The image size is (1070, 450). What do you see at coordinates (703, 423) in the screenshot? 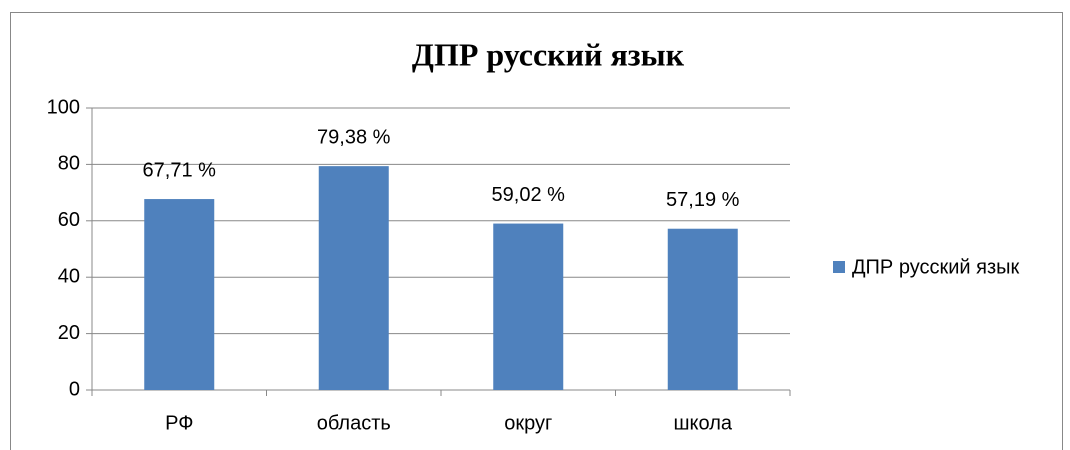
I see `x-tick-label: школа` at bounding box center [703, 423].